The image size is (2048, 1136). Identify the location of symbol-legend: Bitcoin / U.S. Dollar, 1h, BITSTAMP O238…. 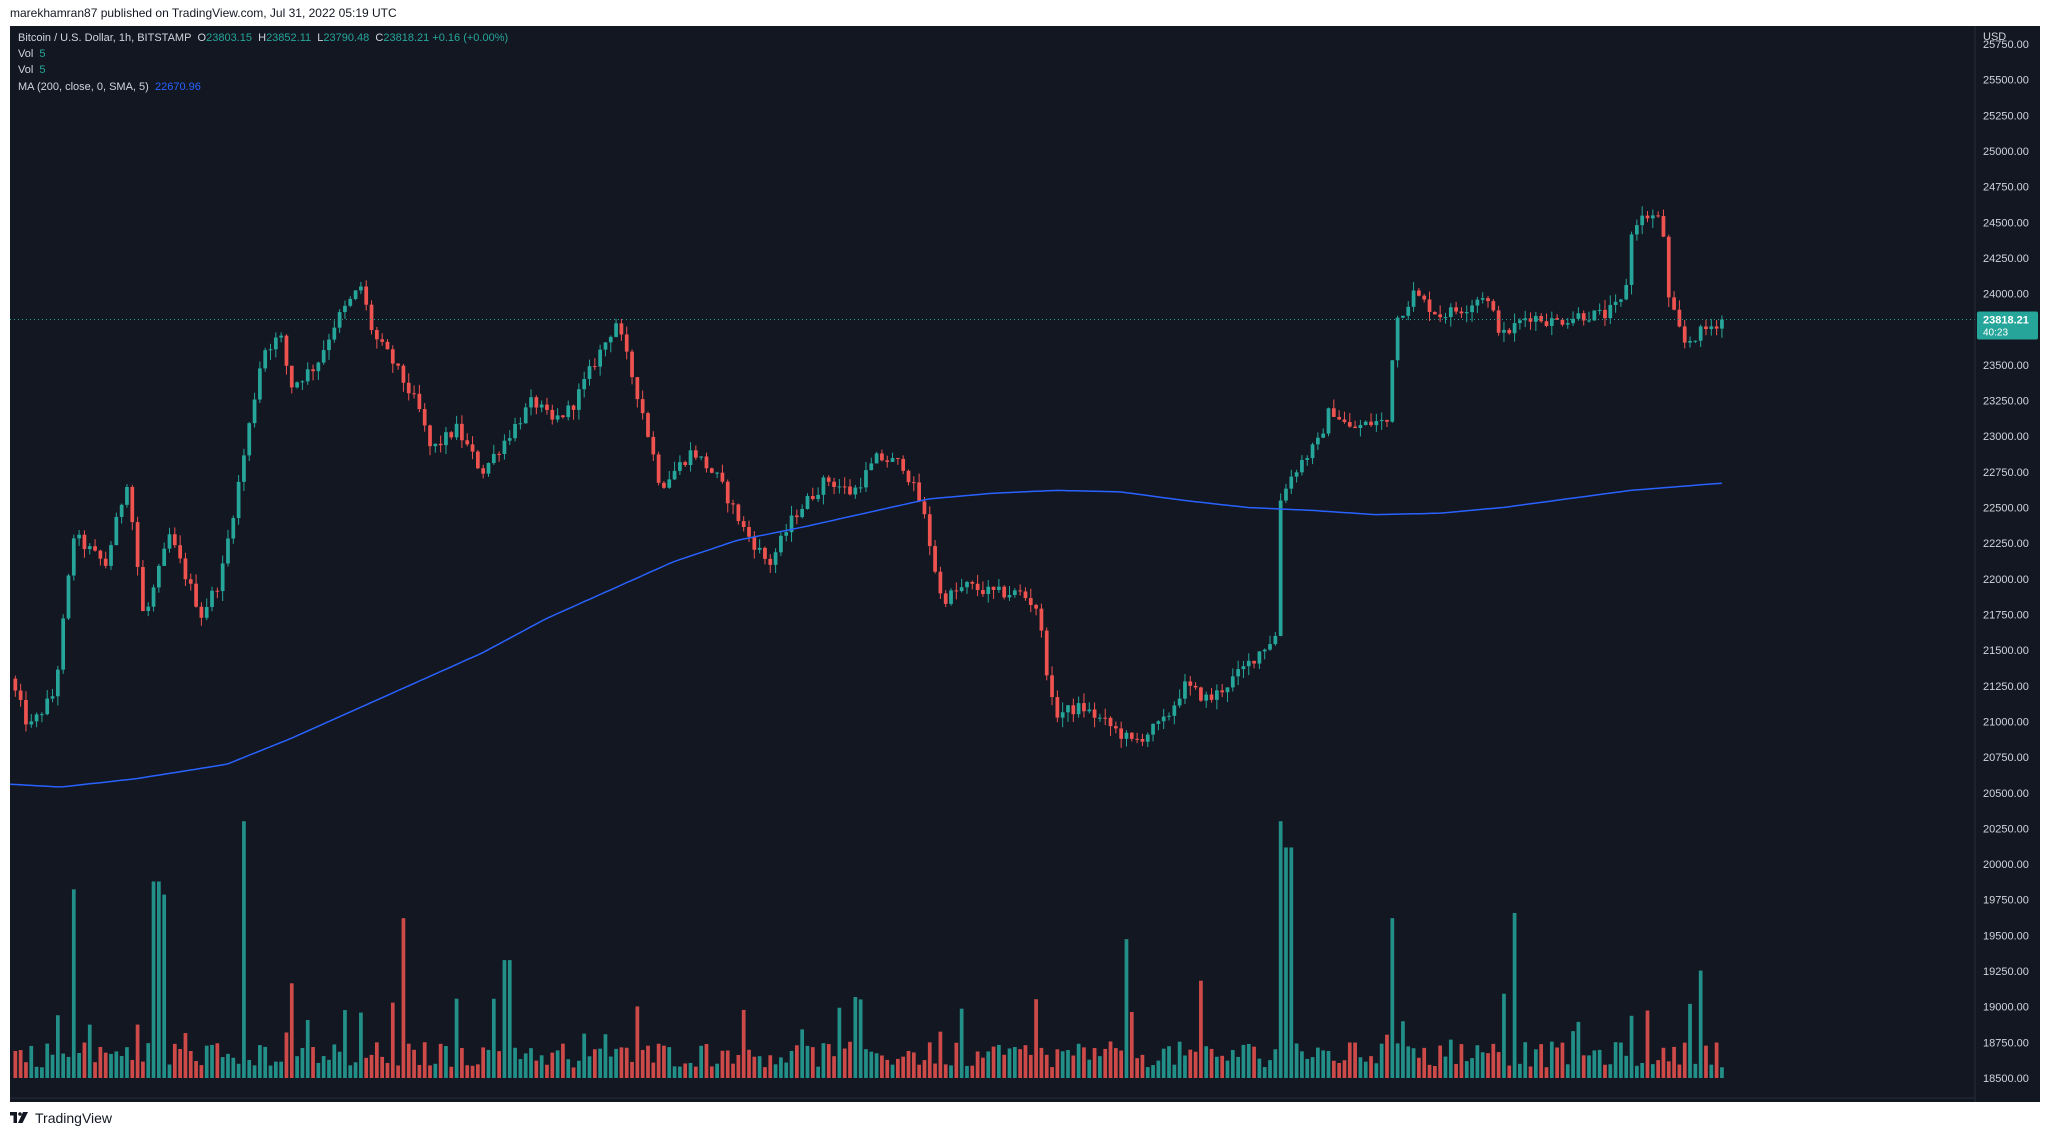
(263, 38).